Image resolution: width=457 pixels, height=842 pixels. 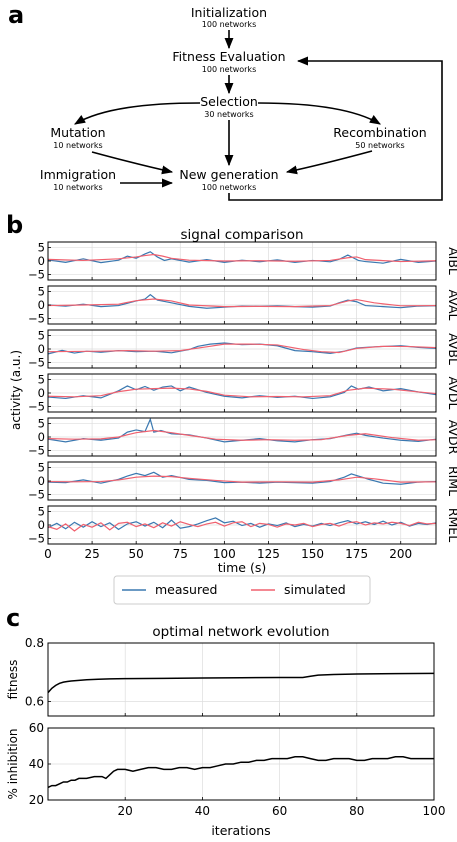 I want to click on flow-new-generation-sub: 100 networks, so click(x=229, y=187).